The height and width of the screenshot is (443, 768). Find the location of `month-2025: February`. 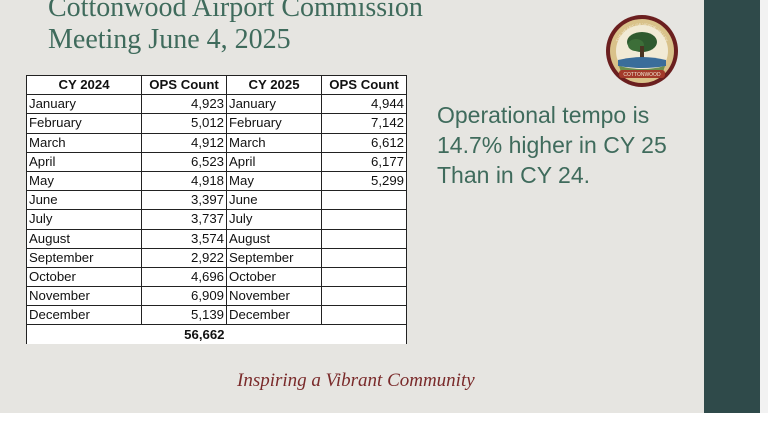

month-2025: February is located at coordinates (274, 123).